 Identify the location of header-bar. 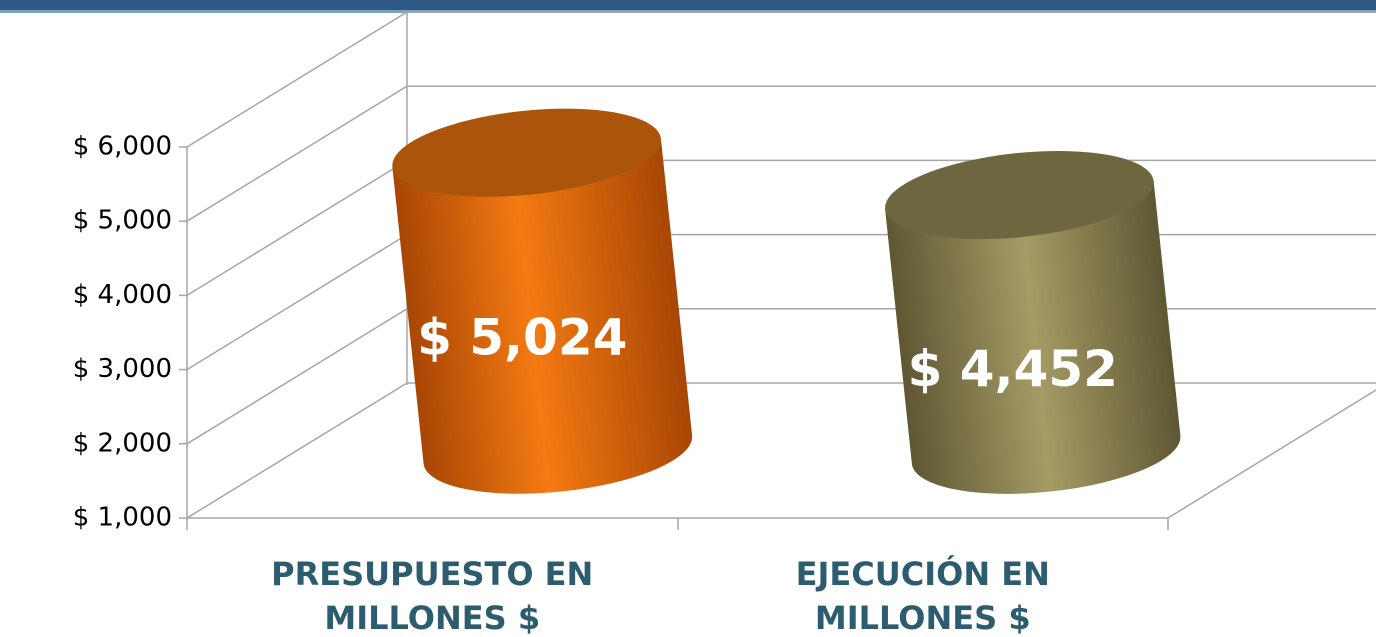
(688, 5).